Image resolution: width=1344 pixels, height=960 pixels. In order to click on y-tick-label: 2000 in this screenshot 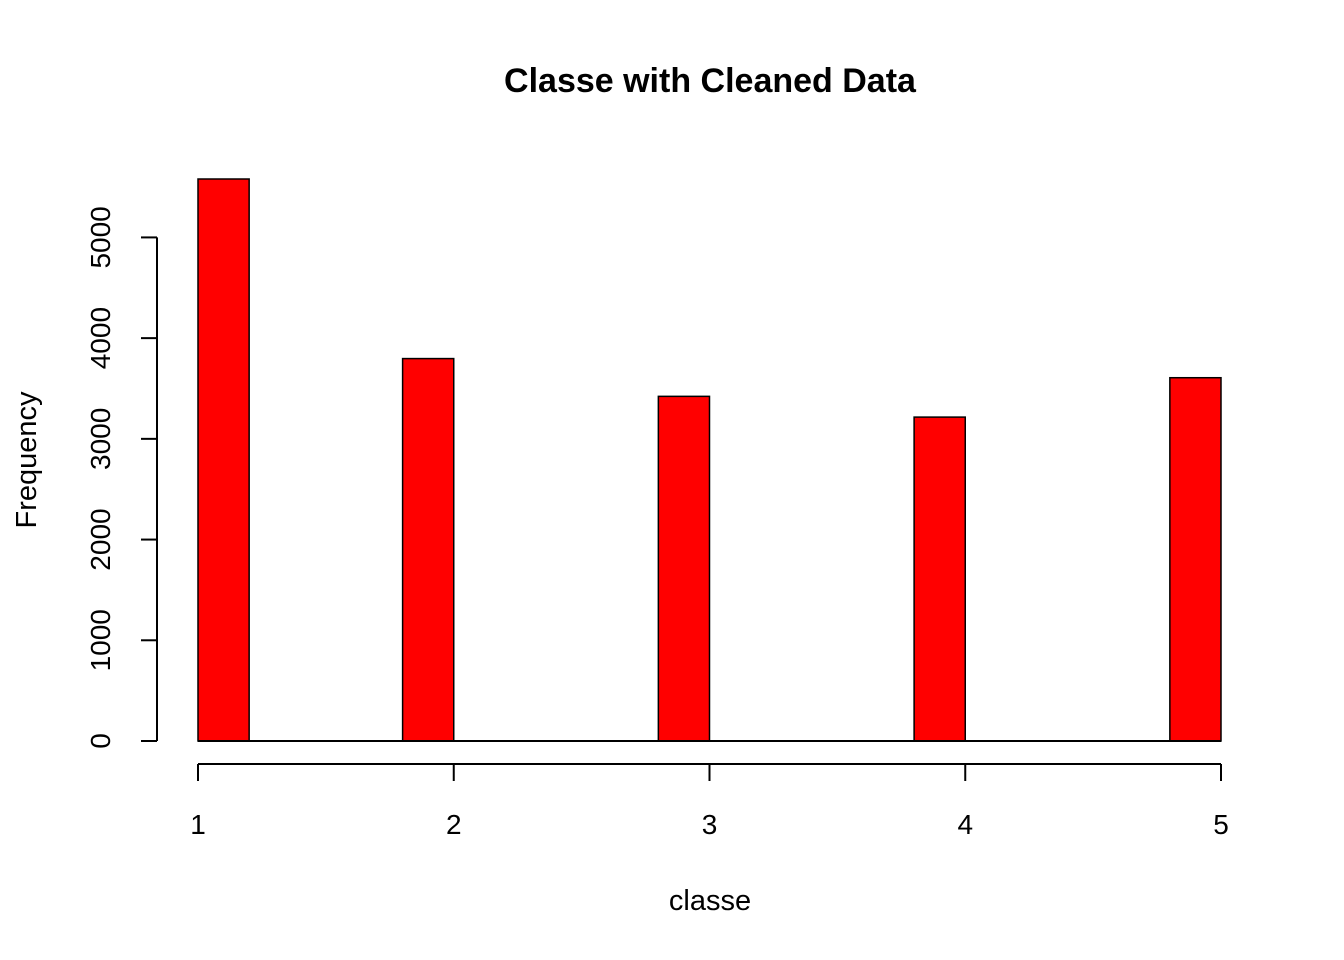, I will do `click(100, 539)`.